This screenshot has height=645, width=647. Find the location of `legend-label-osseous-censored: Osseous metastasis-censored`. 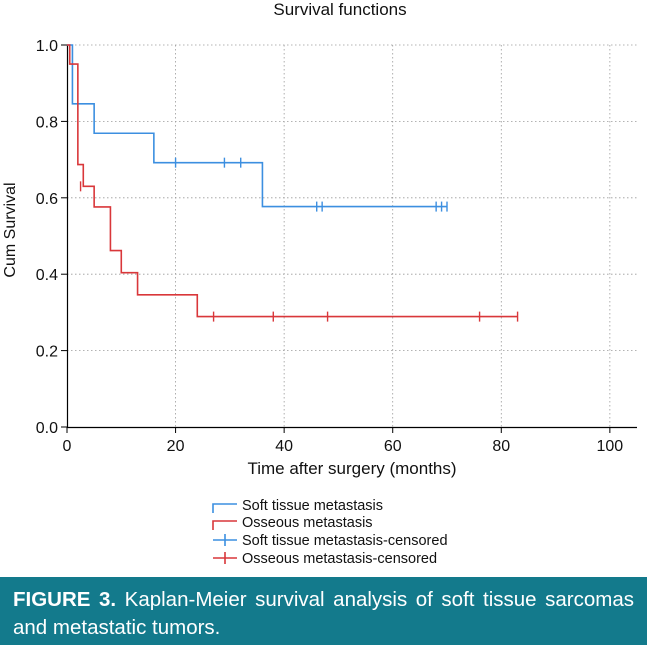

legend-label-osseous-censored: Osseous metastasis-censored is located at coordinates (339, 559).